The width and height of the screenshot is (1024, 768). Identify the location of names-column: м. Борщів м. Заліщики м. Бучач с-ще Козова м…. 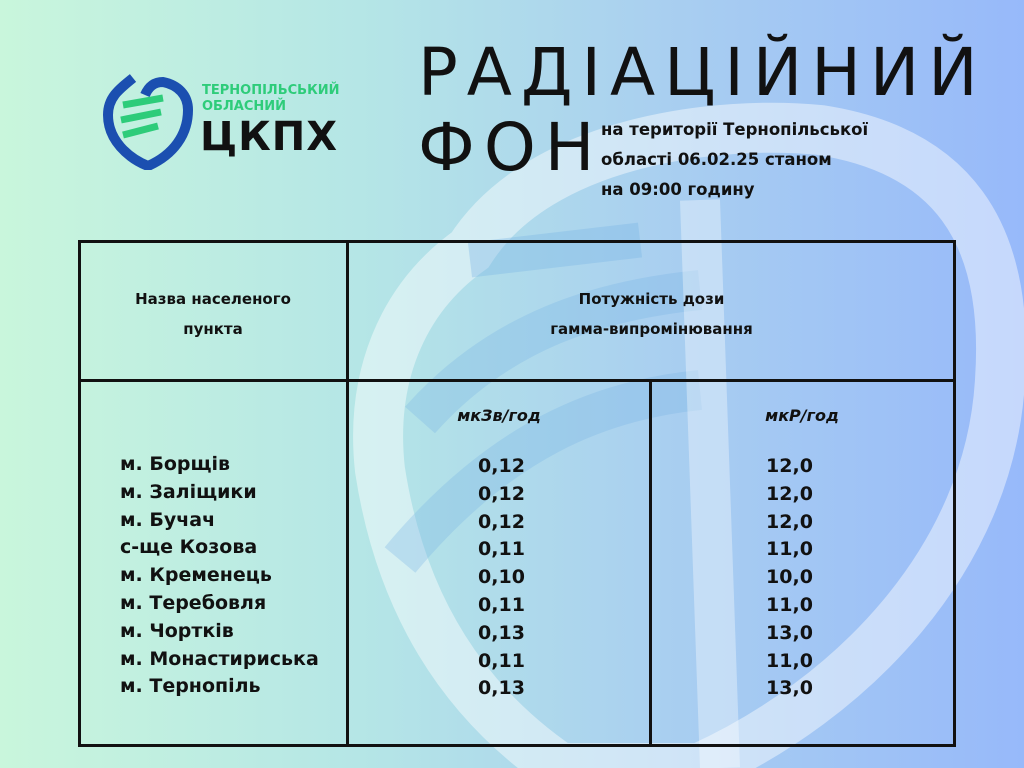
(219, 576).